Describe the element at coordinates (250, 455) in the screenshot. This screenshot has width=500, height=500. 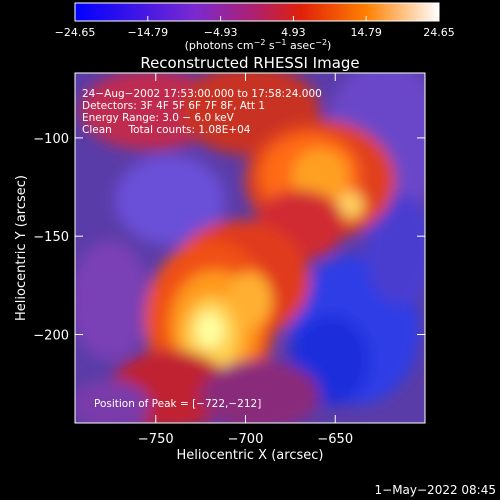
I see `x-axis-label: Heliocentric X (arcsec)` at that location.